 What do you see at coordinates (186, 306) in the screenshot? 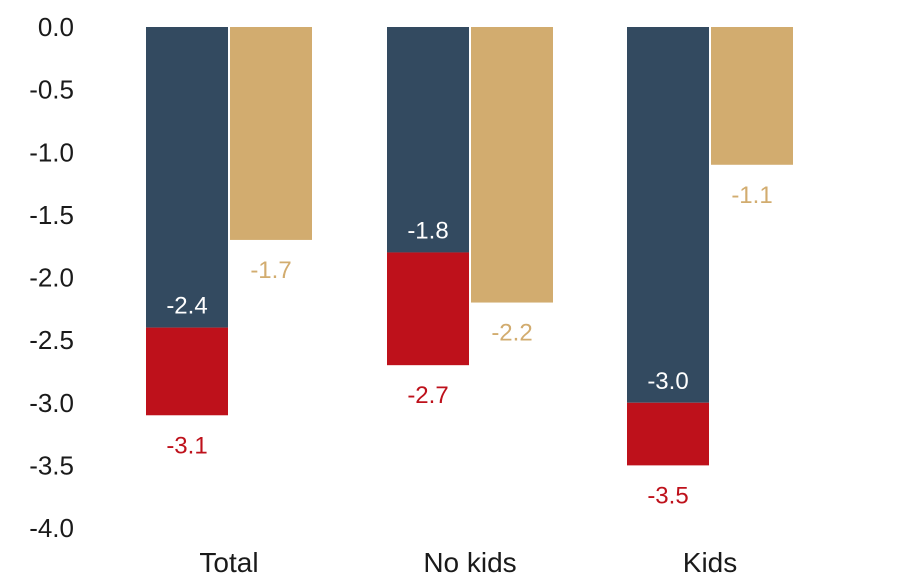
I see `data-label-dark-0: -2.4` at bounding box center [186, 306].